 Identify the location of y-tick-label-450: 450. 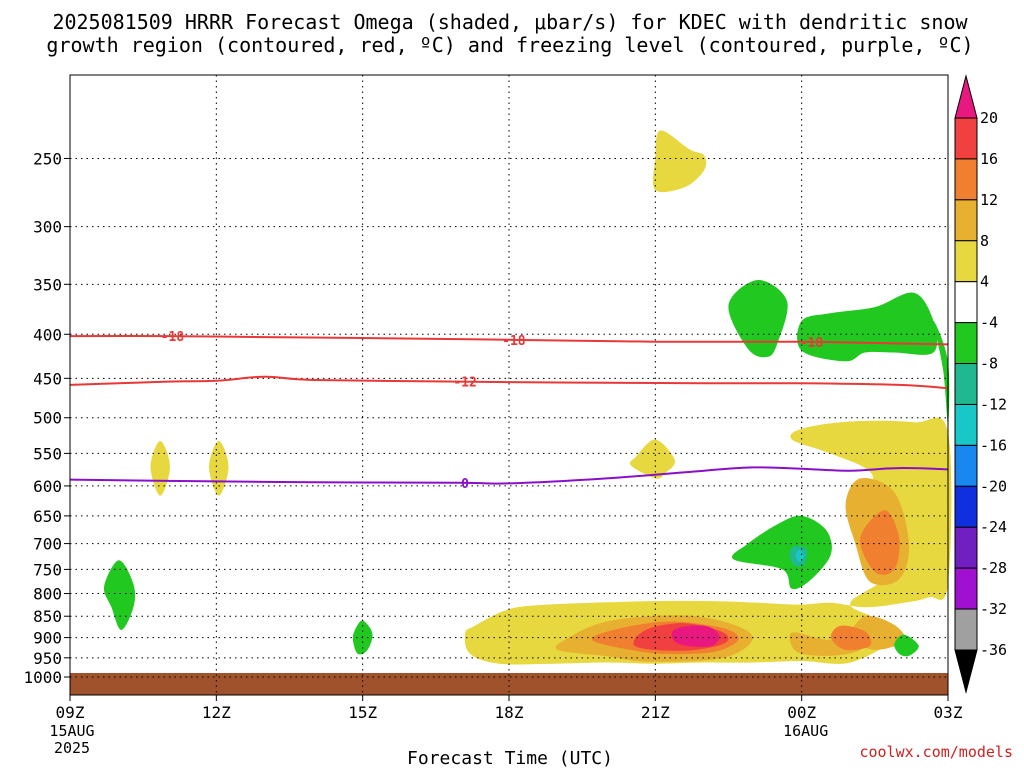
(47, 378).